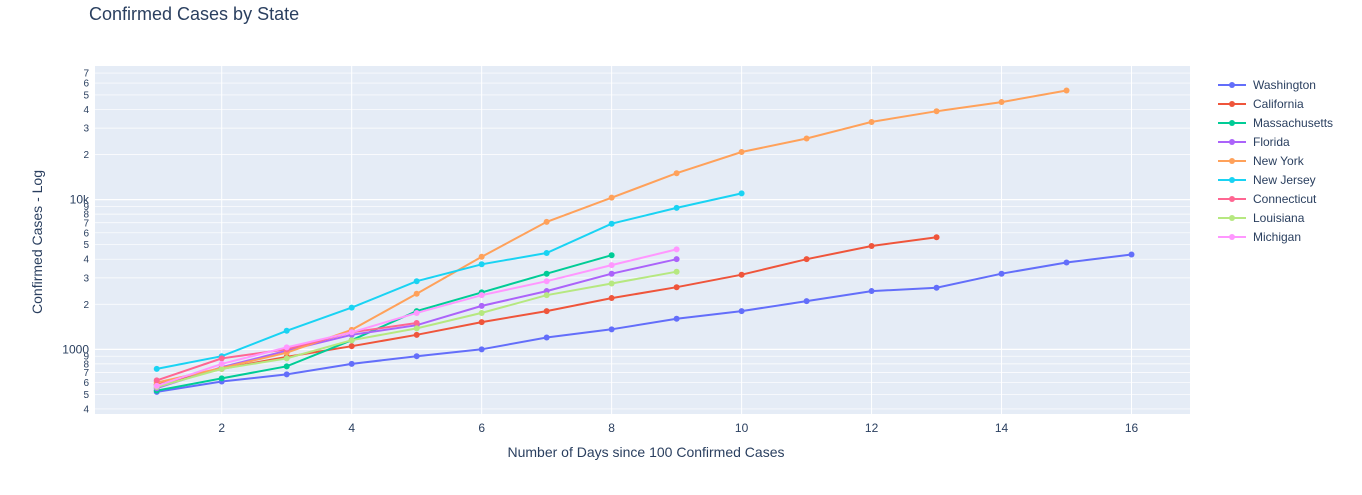 The height and width of the screenshot is (495, 1362). Describe the element at coordinates (86, 95) in the screenshot. I see `y-minor-tick-label: 5` at that location.